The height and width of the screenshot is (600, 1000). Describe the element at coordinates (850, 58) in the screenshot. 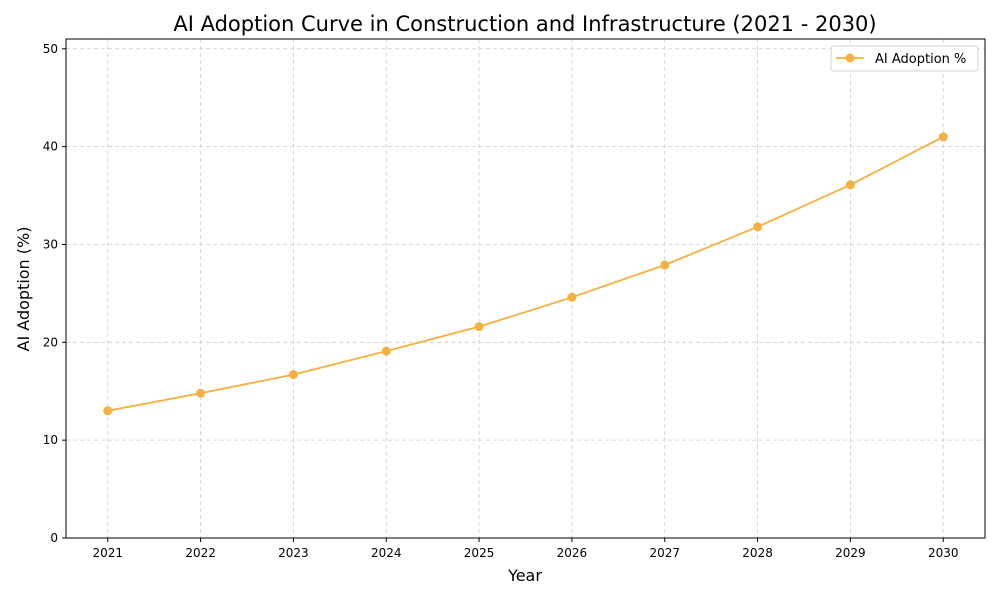

I see `legend-marker` at that location.